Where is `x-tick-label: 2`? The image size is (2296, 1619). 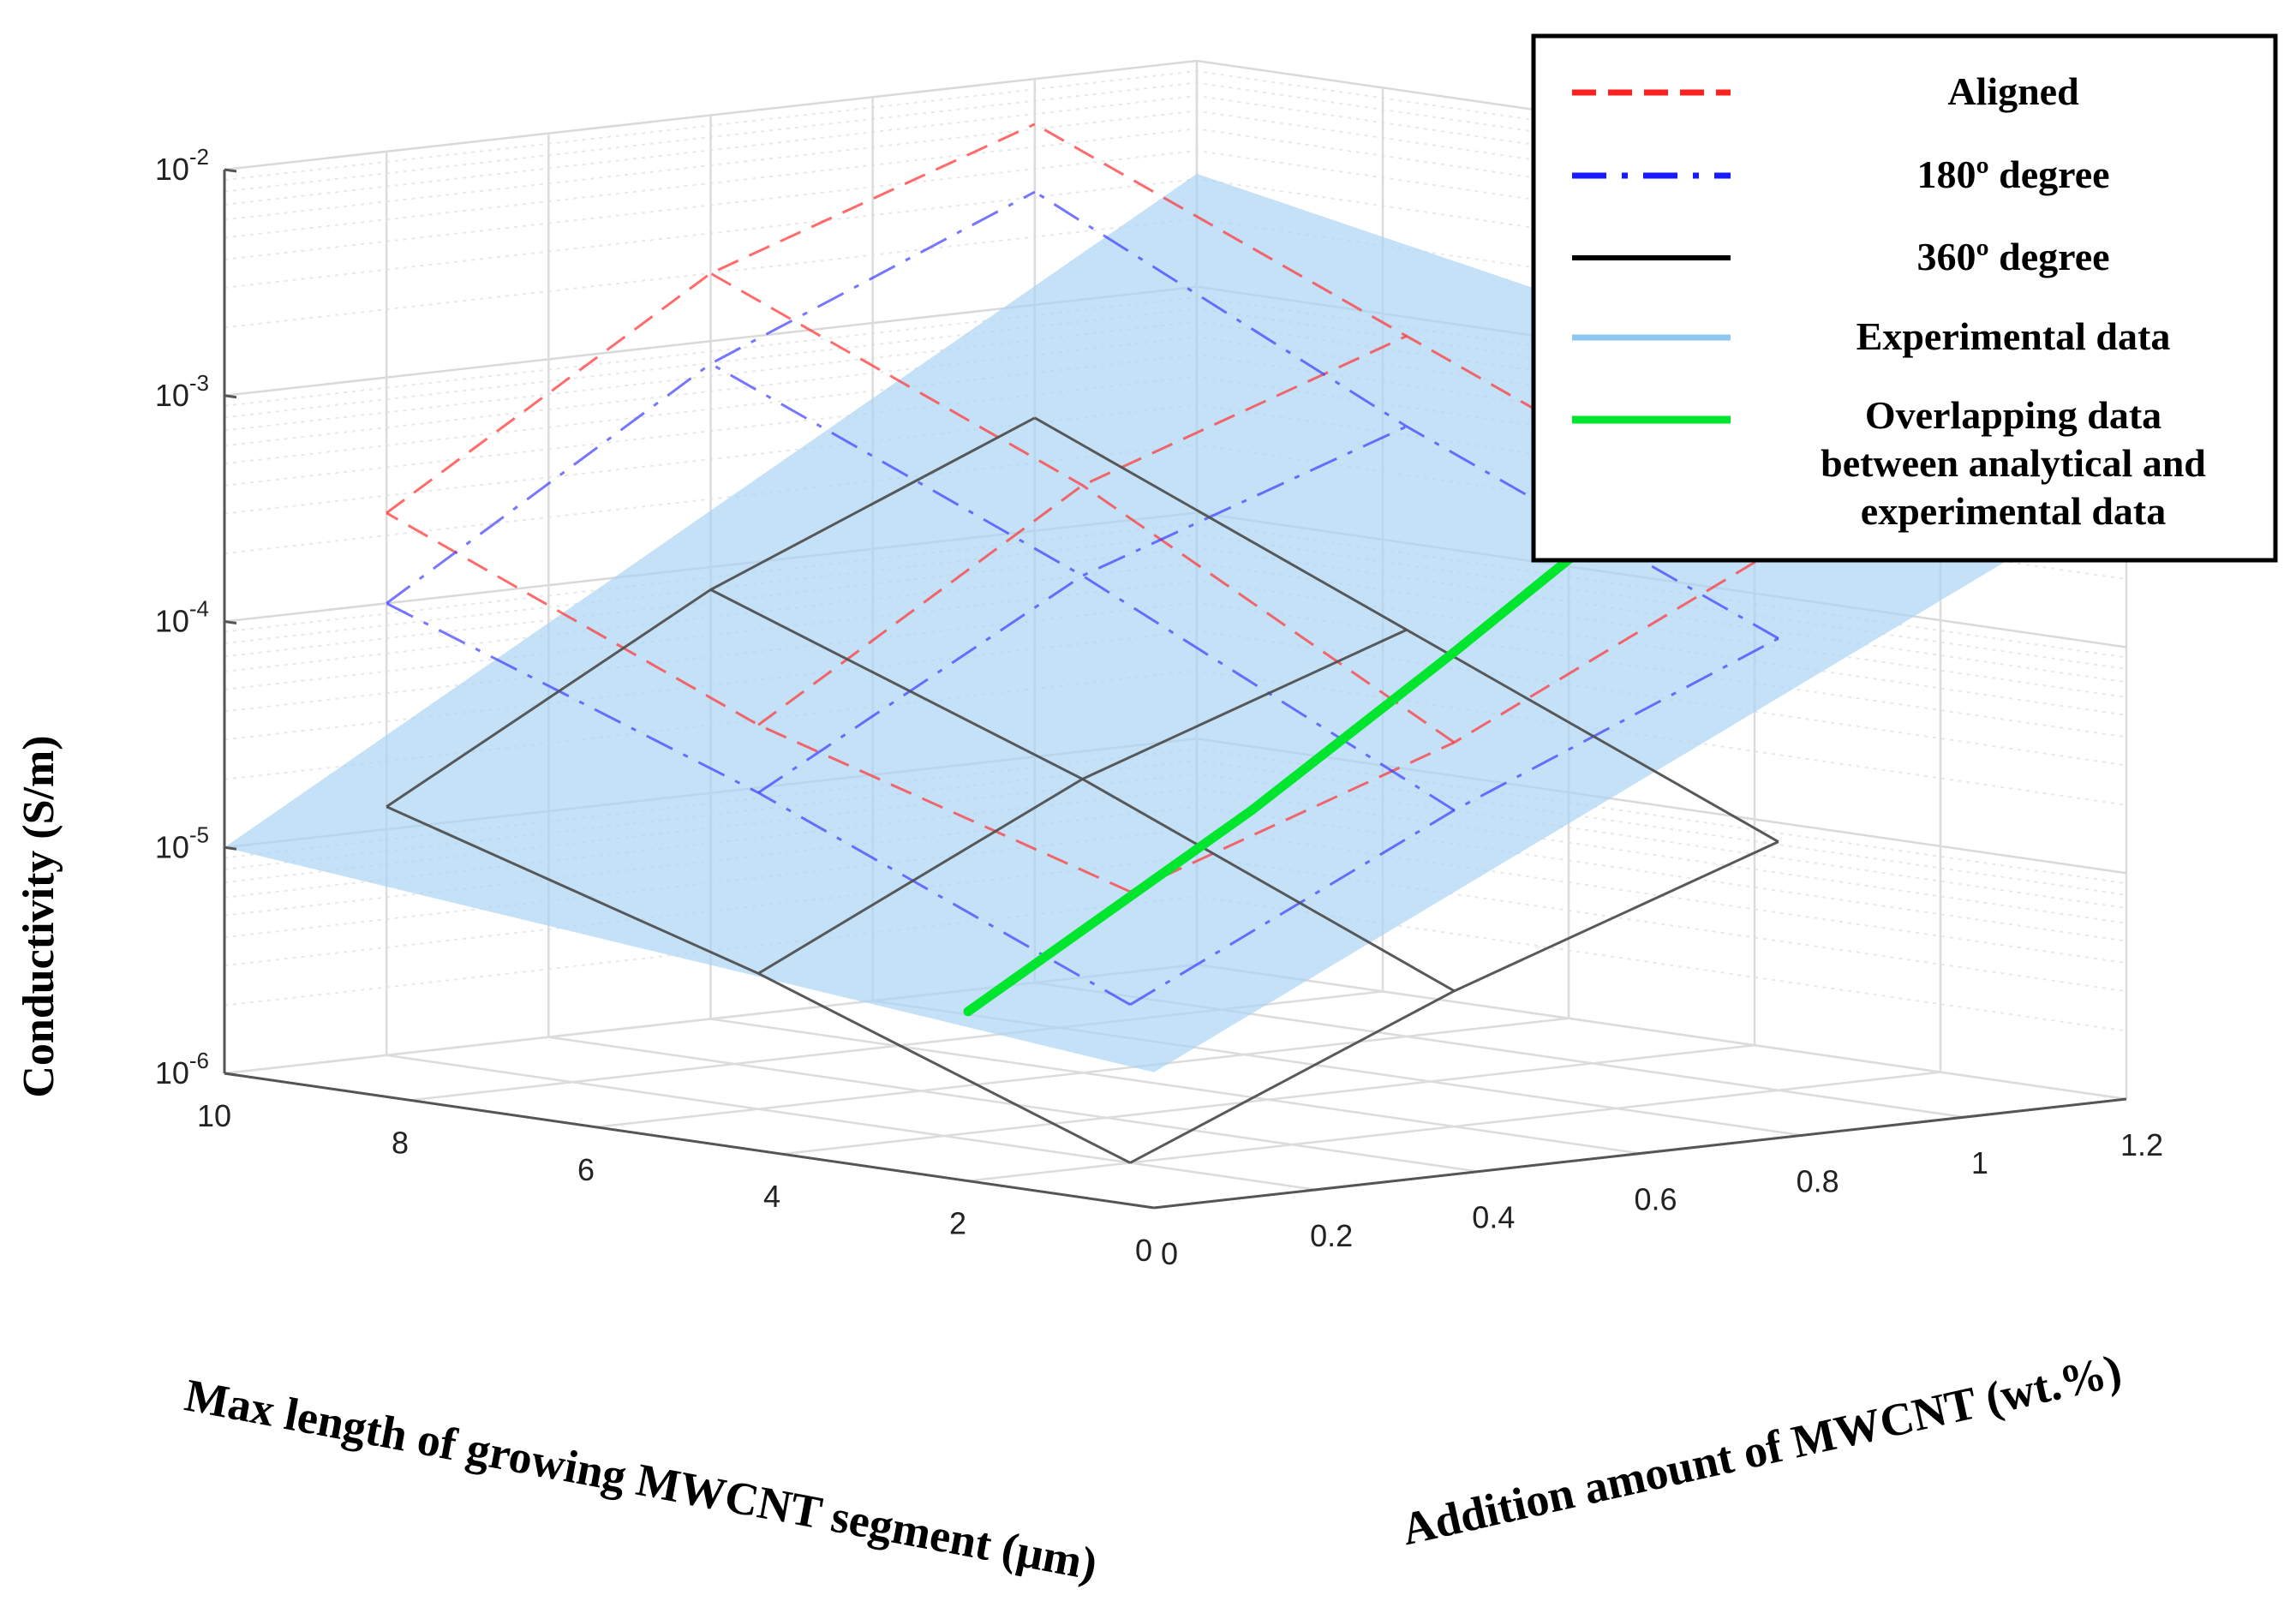
x-tick-label: 2 is located at coordinates (957, 1223).